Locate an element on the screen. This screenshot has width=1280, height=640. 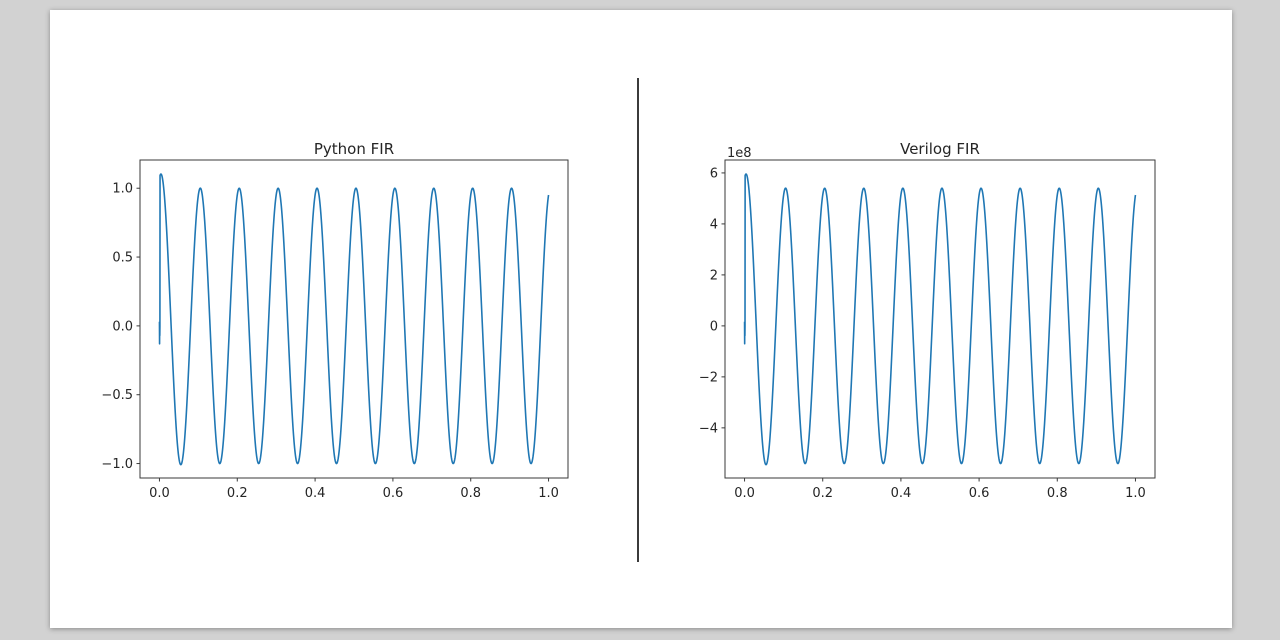
svg-text: 4 is located at coordinates (714, 224).